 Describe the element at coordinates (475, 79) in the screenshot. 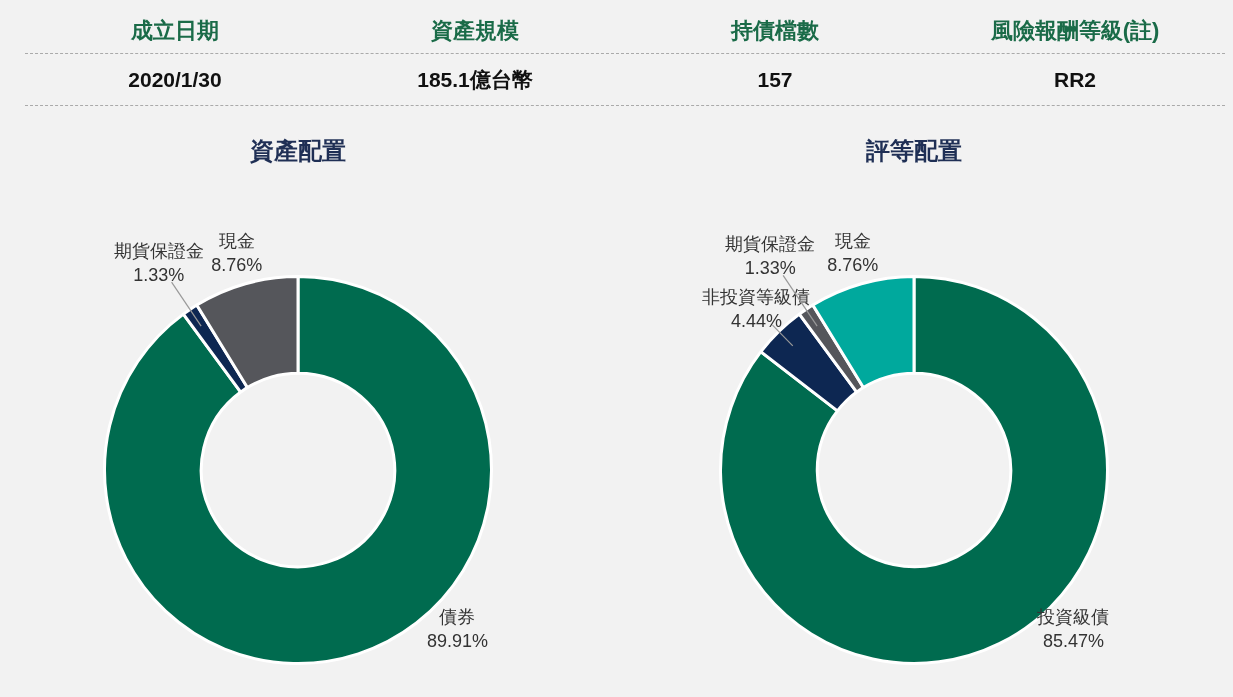

I see `text: 185.1億台幣` at that location.